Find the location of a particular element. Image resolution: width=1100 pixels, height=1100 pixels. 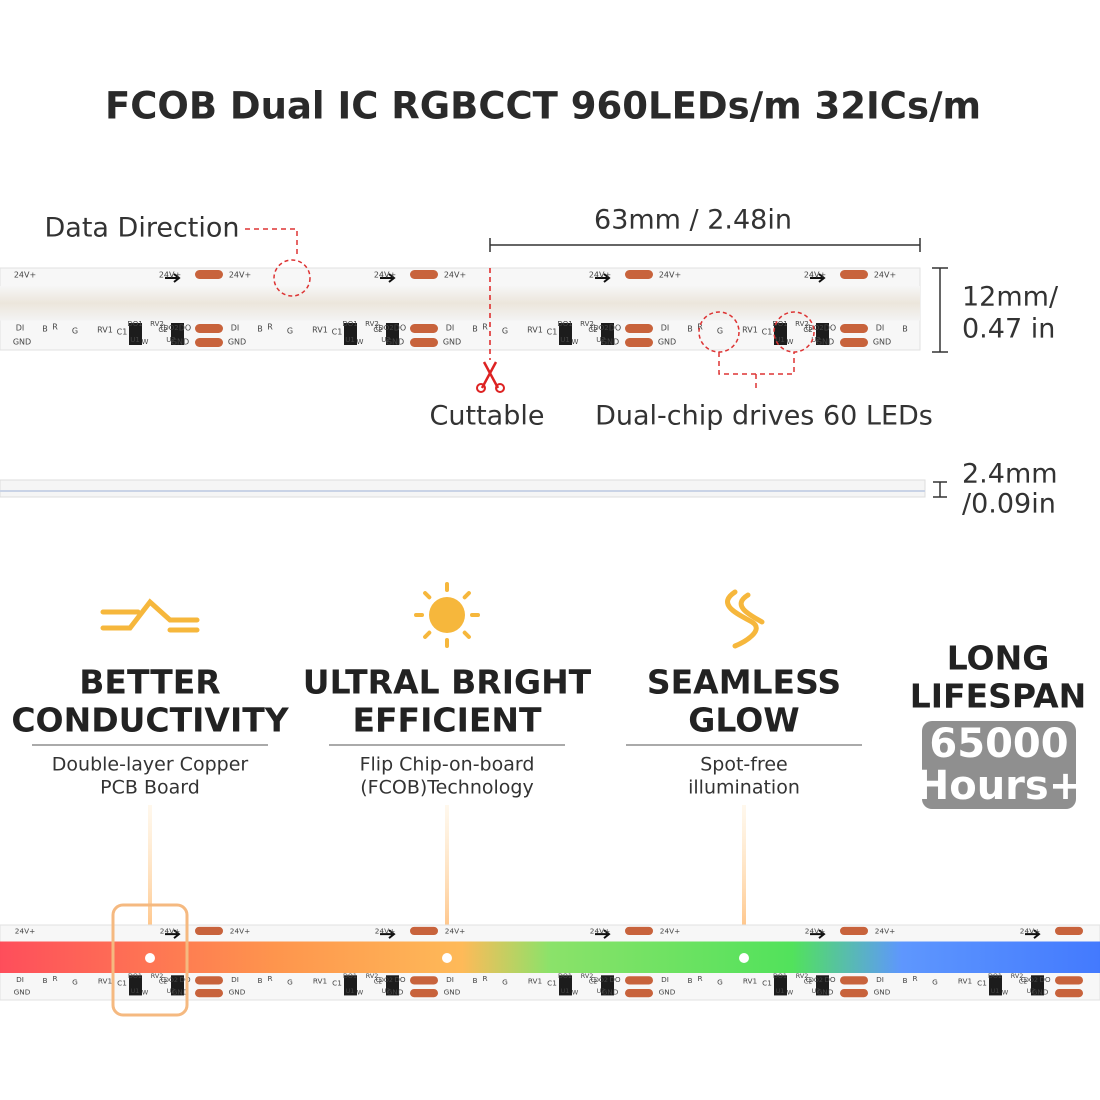

icon-glow is located at coordinates (745, 619).